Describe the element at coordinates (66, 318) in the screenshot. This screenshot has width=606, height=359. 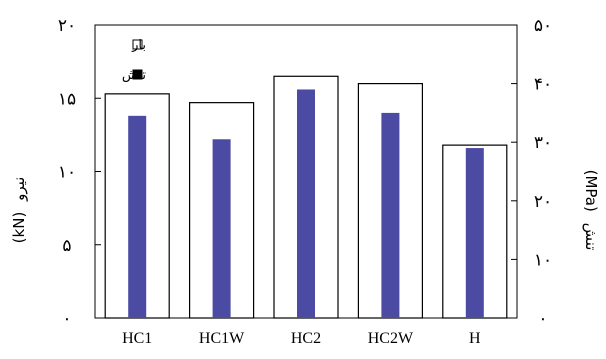
I see `left-tick-label: ۰` at that location.